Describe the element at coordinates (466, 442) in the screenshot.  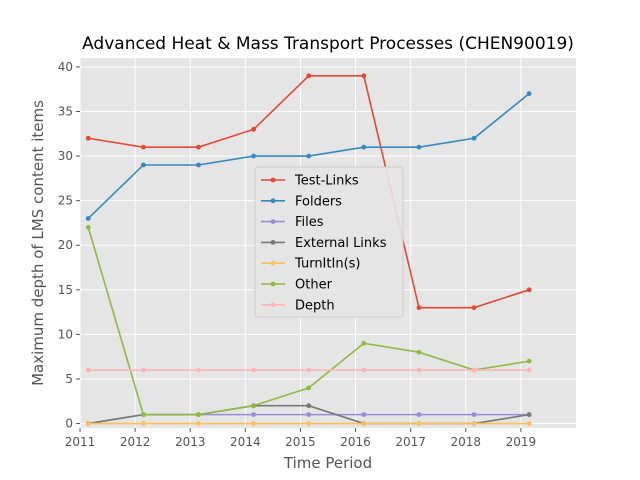
I see `x-tick-label: 2018` at that location.